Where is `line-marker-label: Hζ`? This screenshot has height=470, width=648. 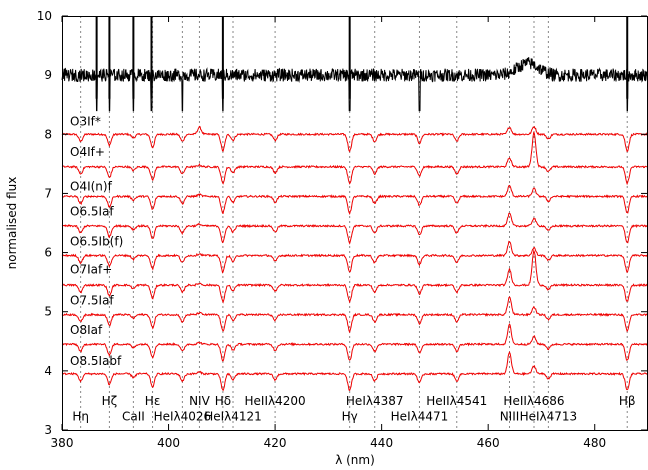 line-marker-label: Hζ is located at coordinates (110, 401).